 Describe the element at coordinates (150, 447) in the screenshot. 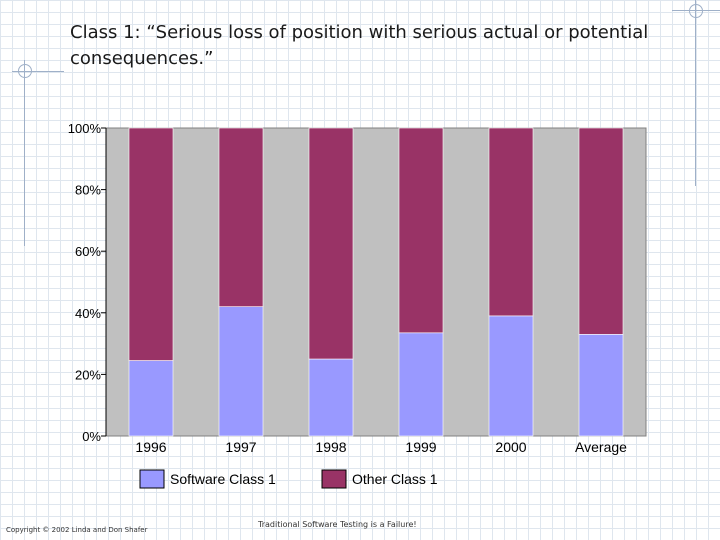

I see `x-tick-label: 1996` at that location.